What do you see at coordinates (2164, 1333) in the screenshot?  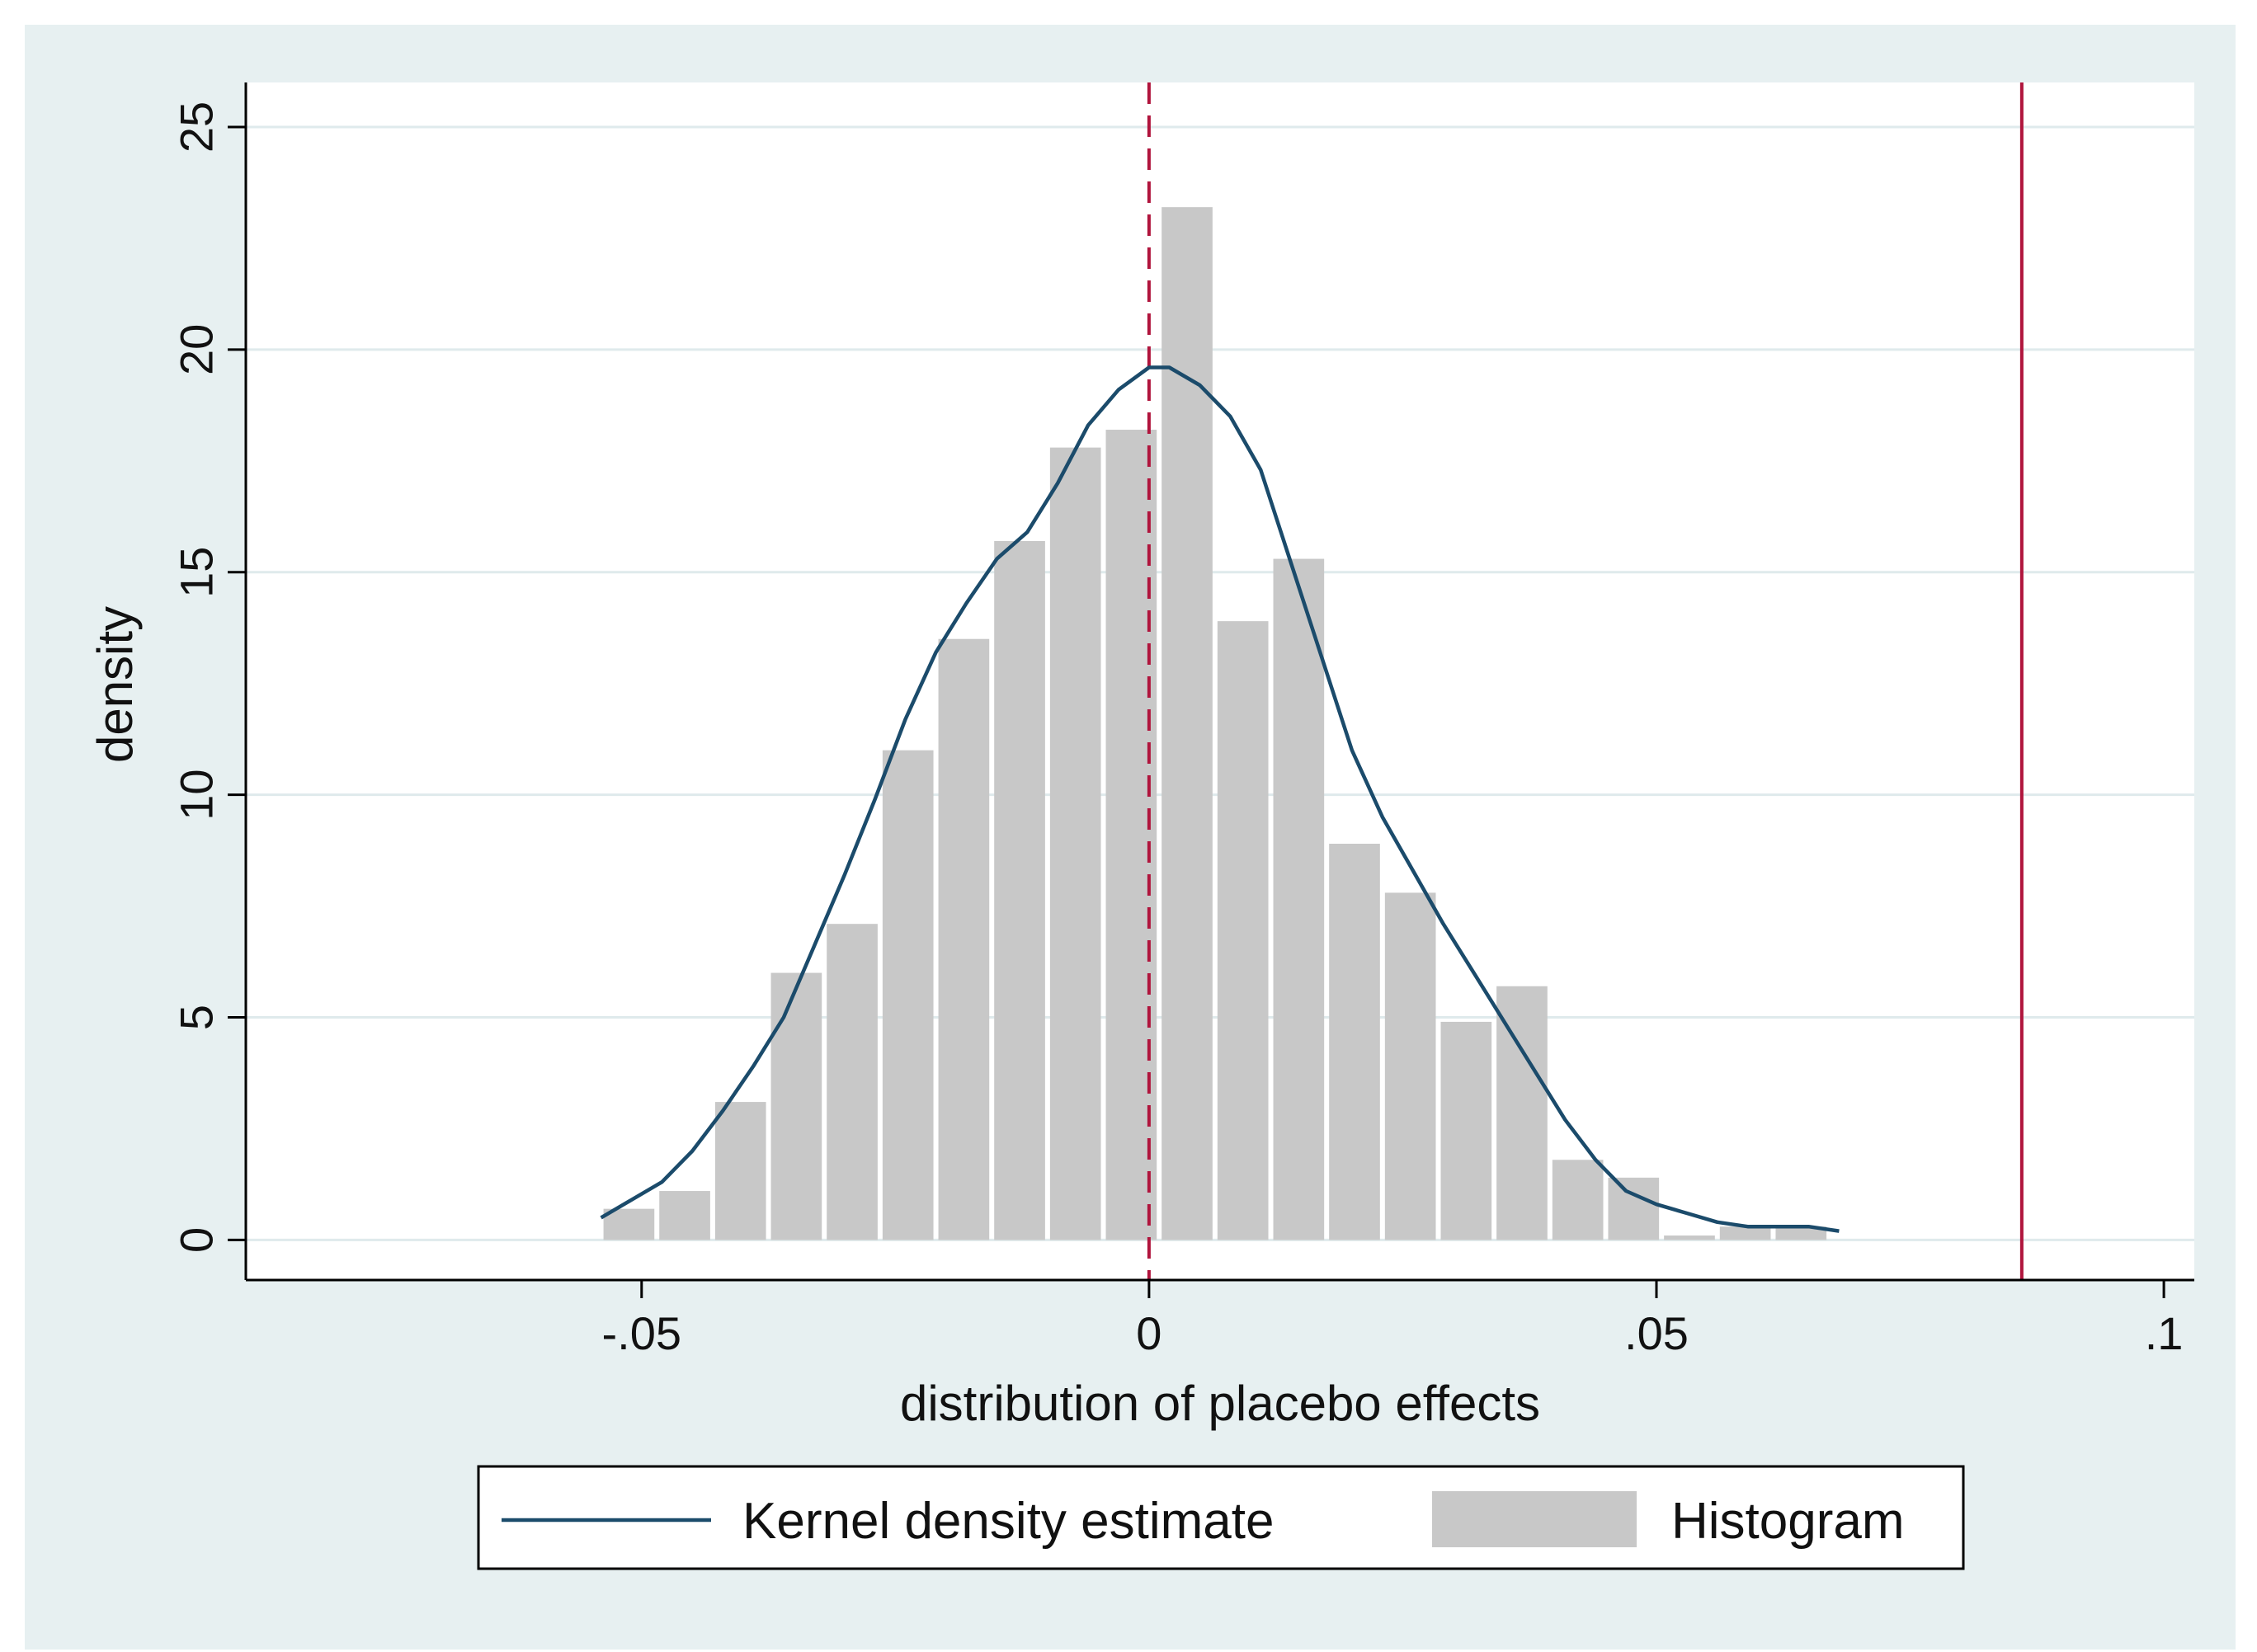 I see `x-tick-label: .1` at bounding box center [2164, 1333].